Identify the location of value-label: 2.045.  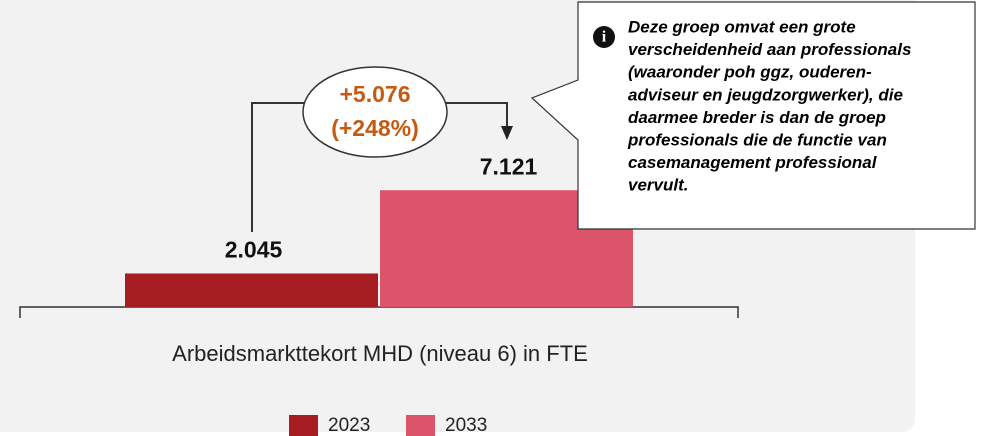
(254, 250).